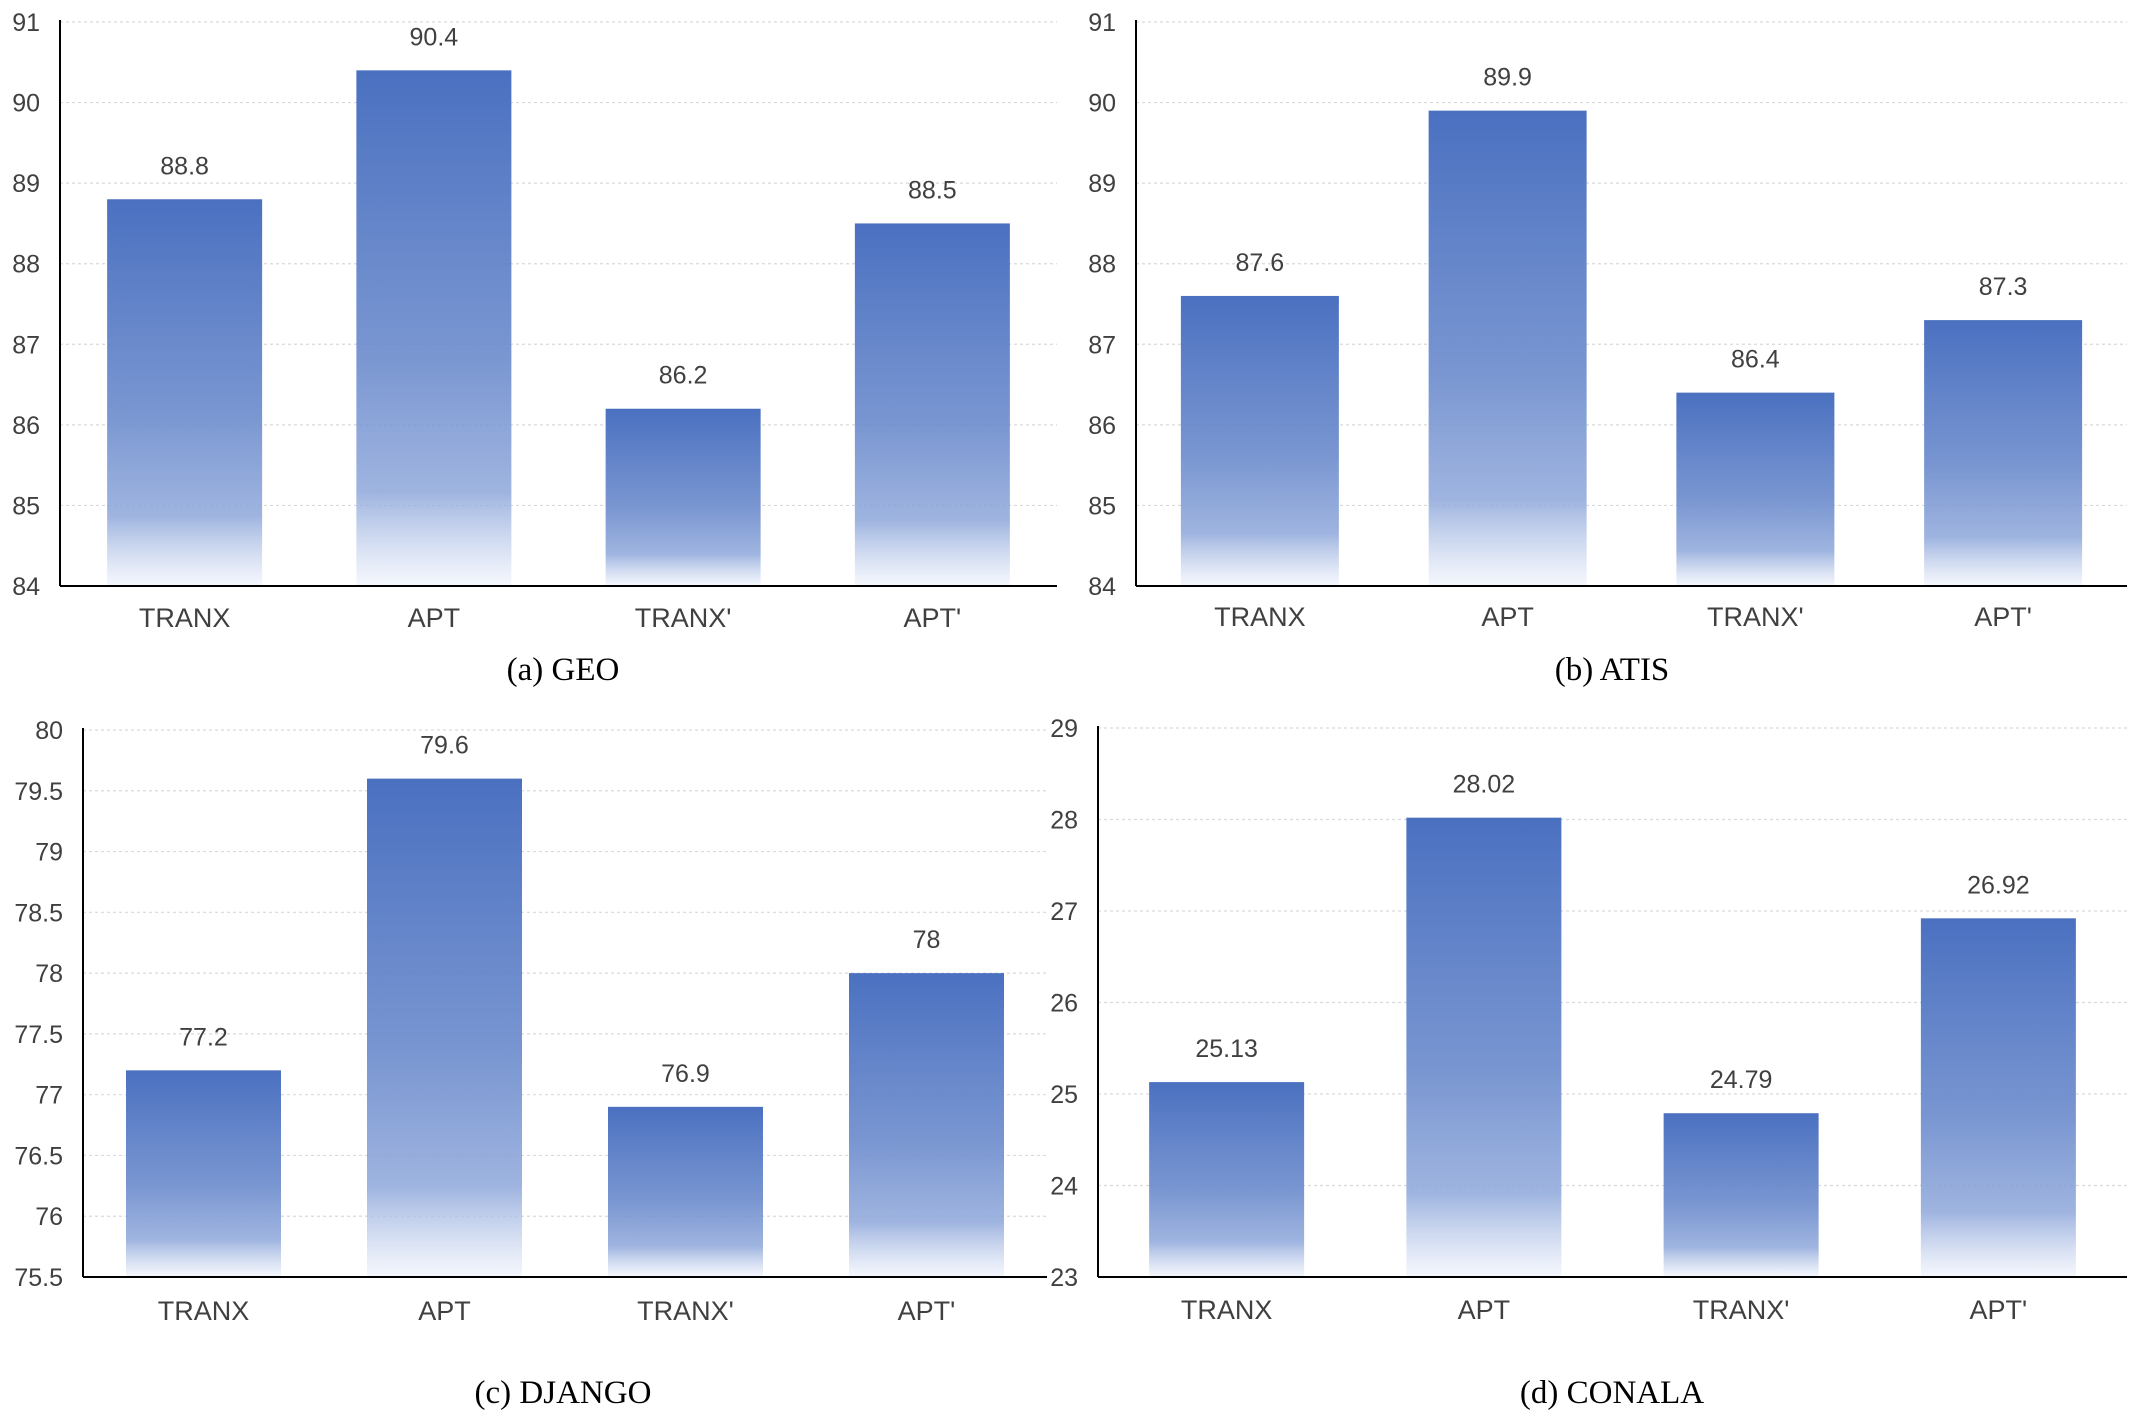  What do you see at coordinates (1064, 729) in the screenshot?
I see `y-tick-label: 29` at bounding box center [1064, 729].